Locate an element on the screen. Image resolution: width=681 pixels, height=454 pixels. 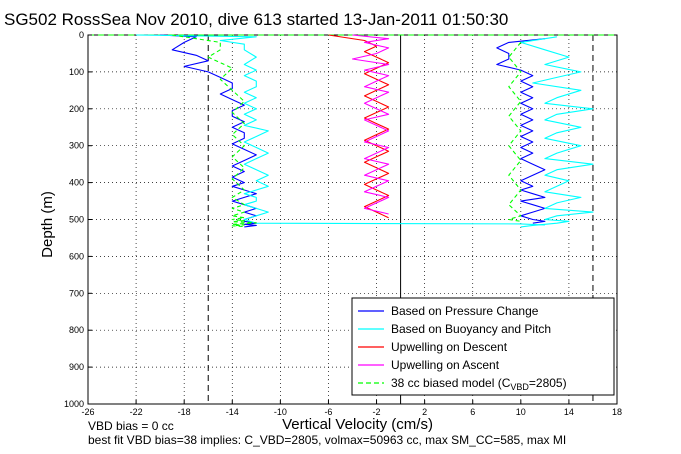
x-tick-label: -26 is located at coordinates (87, 412).